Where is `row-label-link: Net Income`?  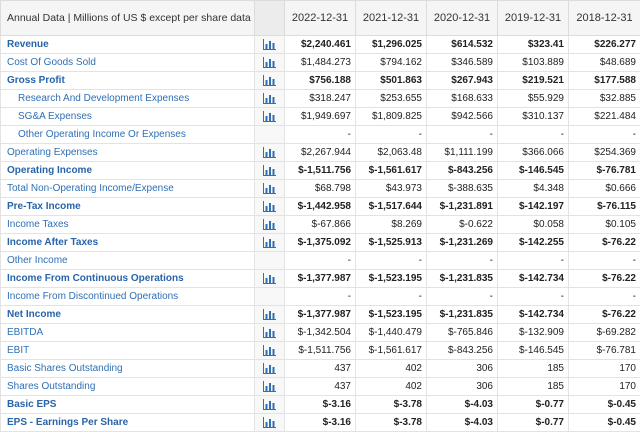
row-label-link: Net Income is located at coordinates (128, 315).